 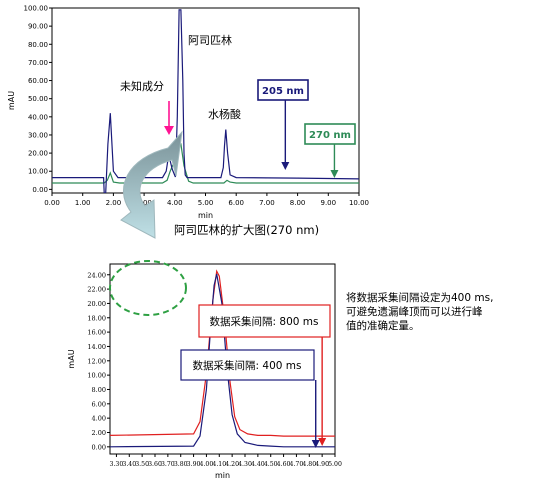 I want to click on note-line: 将数据采集间隔设定为400 ms,, so click(x=420, y=298).